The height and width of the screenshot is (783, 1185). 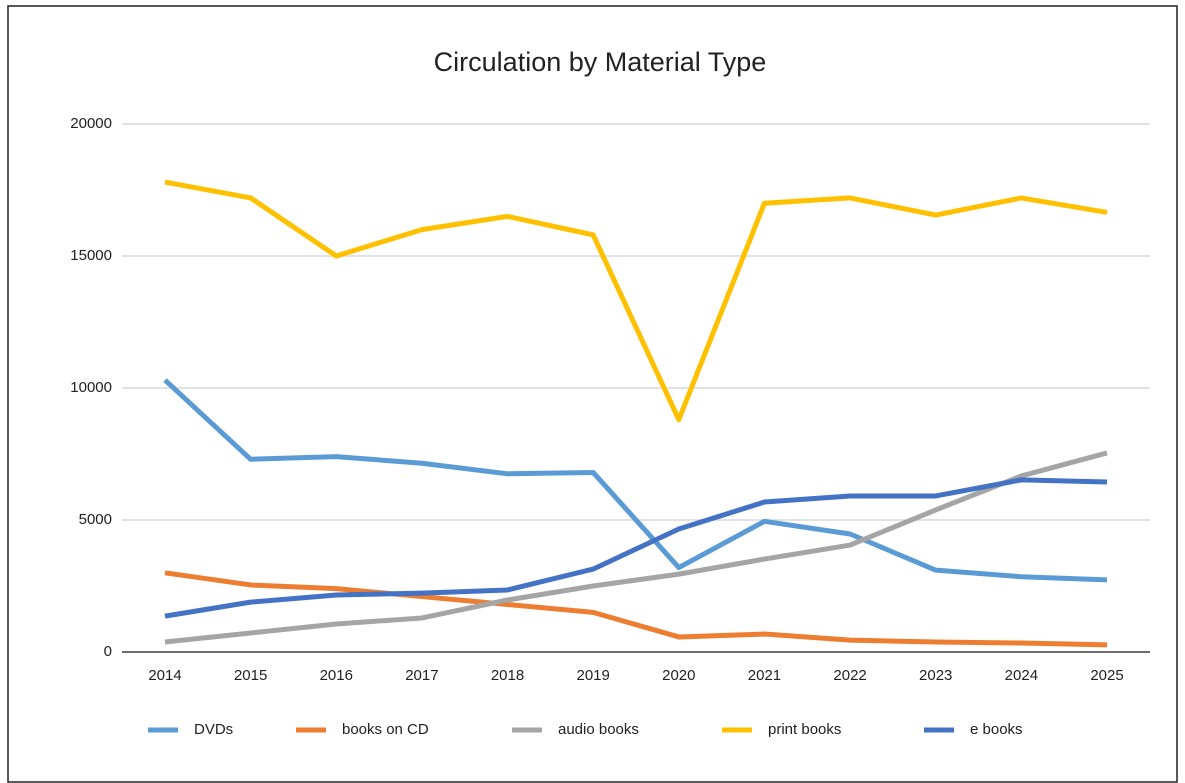 What do you see at coordinates (1106, 675) in the screenshot?
I see `x-tick-label: 2025` at bounding box center [1106, 675].